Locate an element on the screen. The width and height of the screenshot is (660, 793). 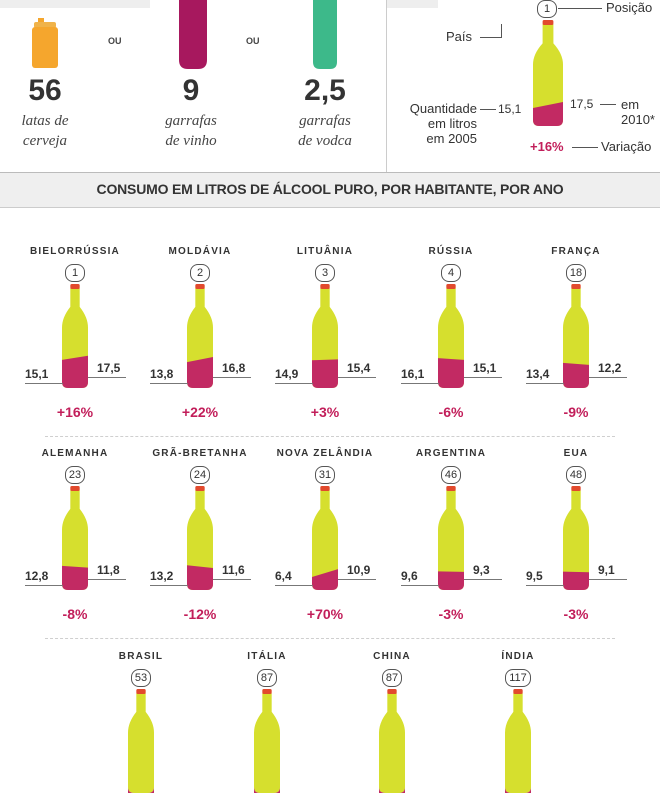
beer-can-icon is located at coordinates (45, 43).